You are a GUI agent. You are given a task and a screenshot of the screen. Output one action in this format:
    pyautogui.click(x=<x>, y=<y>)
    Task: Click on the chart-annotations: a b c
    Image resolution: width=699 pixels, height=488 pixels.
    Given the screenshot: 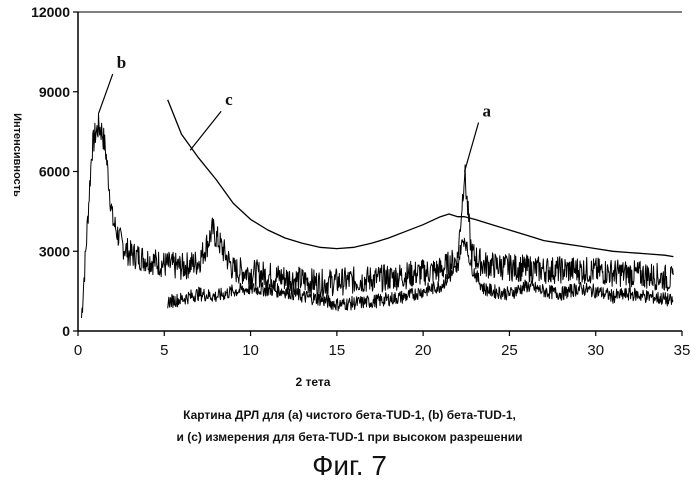 What is the action you would take?
    pyautogui.click(x=295, y=112)
    